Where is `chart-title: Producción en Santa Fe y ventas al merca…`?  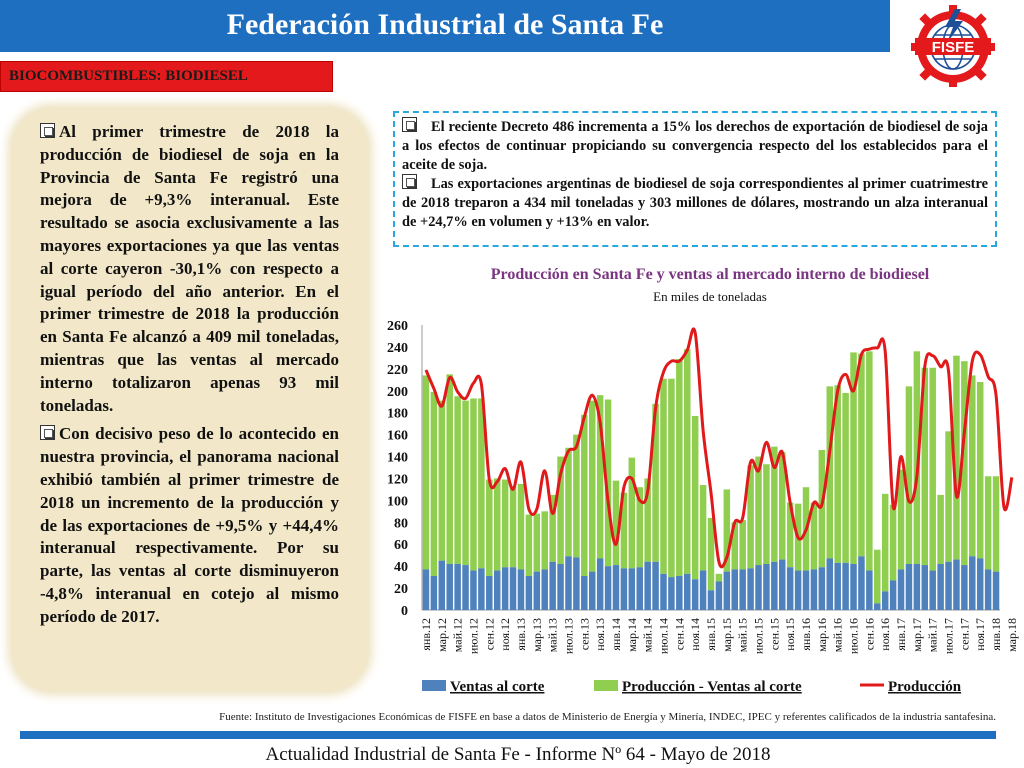
chart-title: Producción en Santa Fe y ventas al merca… is located at coordinates (710, 274).